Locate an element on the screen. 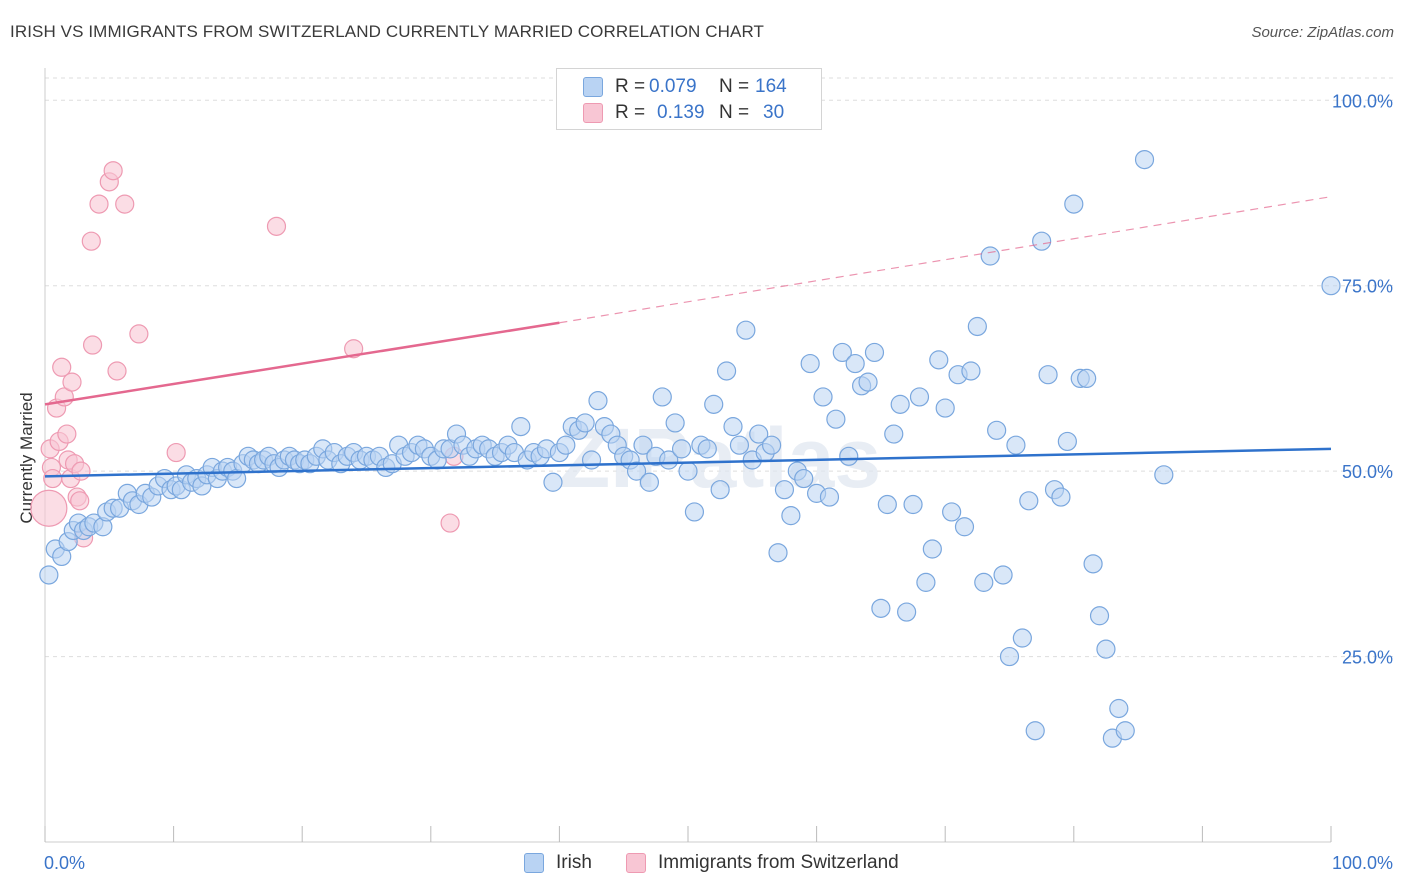 The image size is (1406, 892). swiss-series is located at coordinates (247, 354).